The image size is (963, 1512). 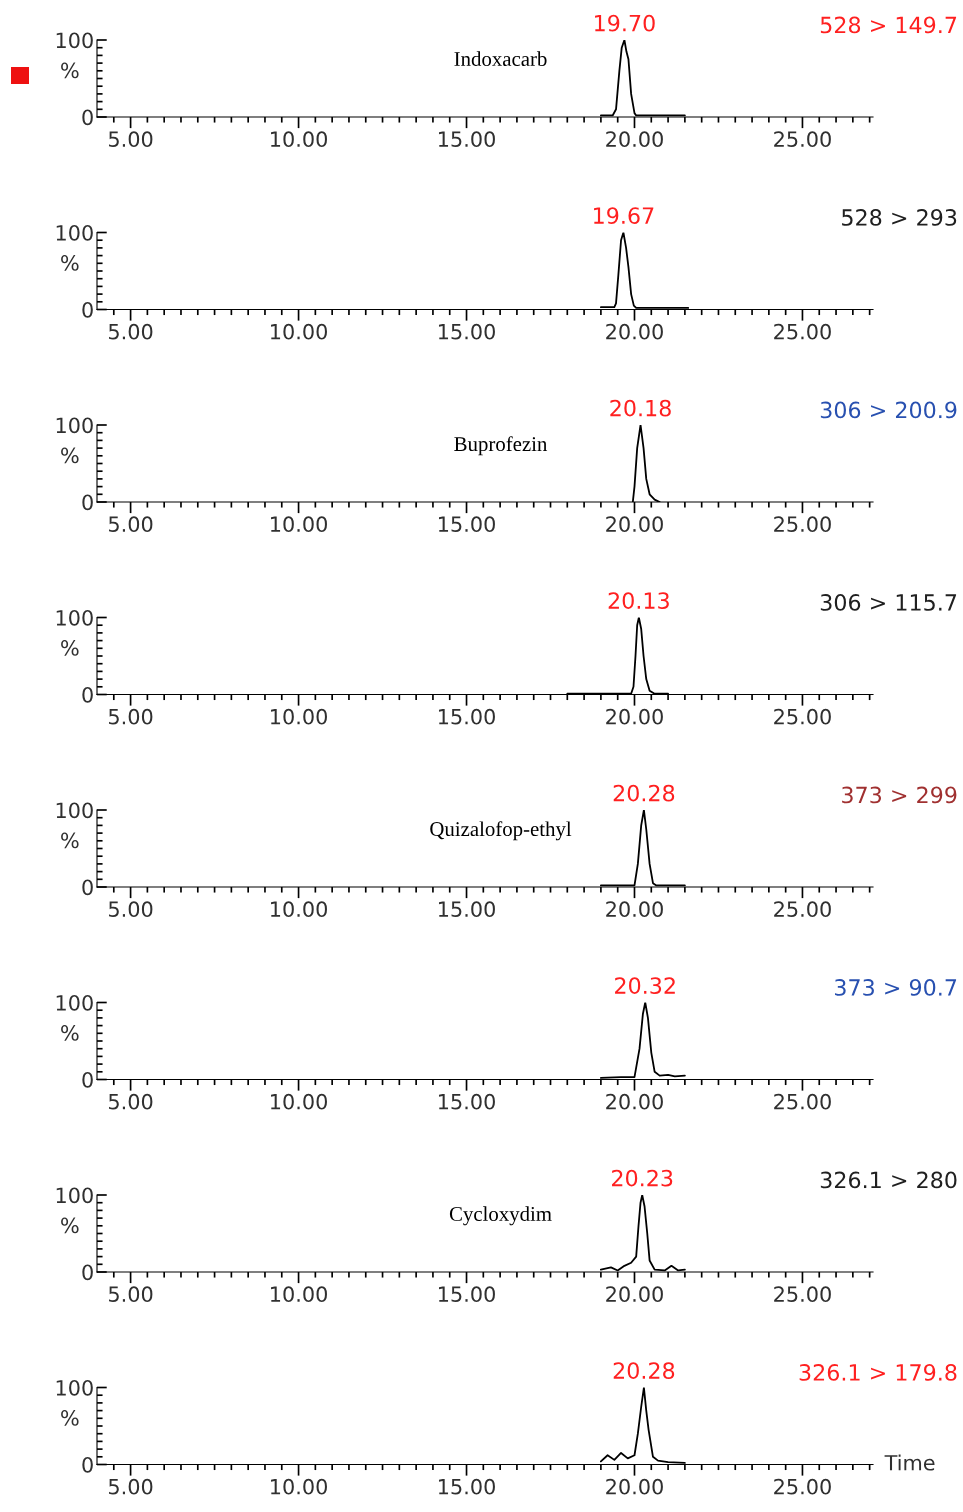 I want to click on chart-title: 373 > 299, so click(x=899, y=795).